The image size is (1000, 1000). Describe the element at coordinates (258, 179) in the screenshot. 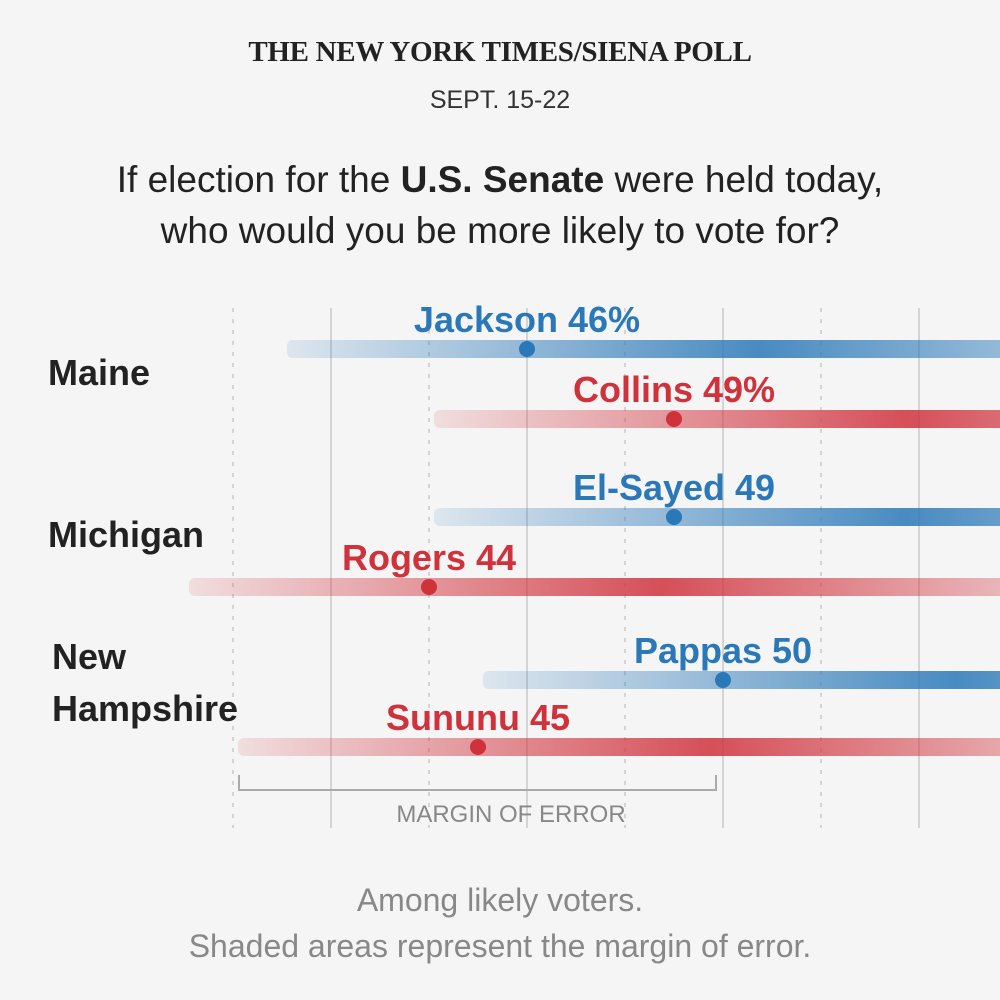

I see `question-pre: If election for the` at that location.